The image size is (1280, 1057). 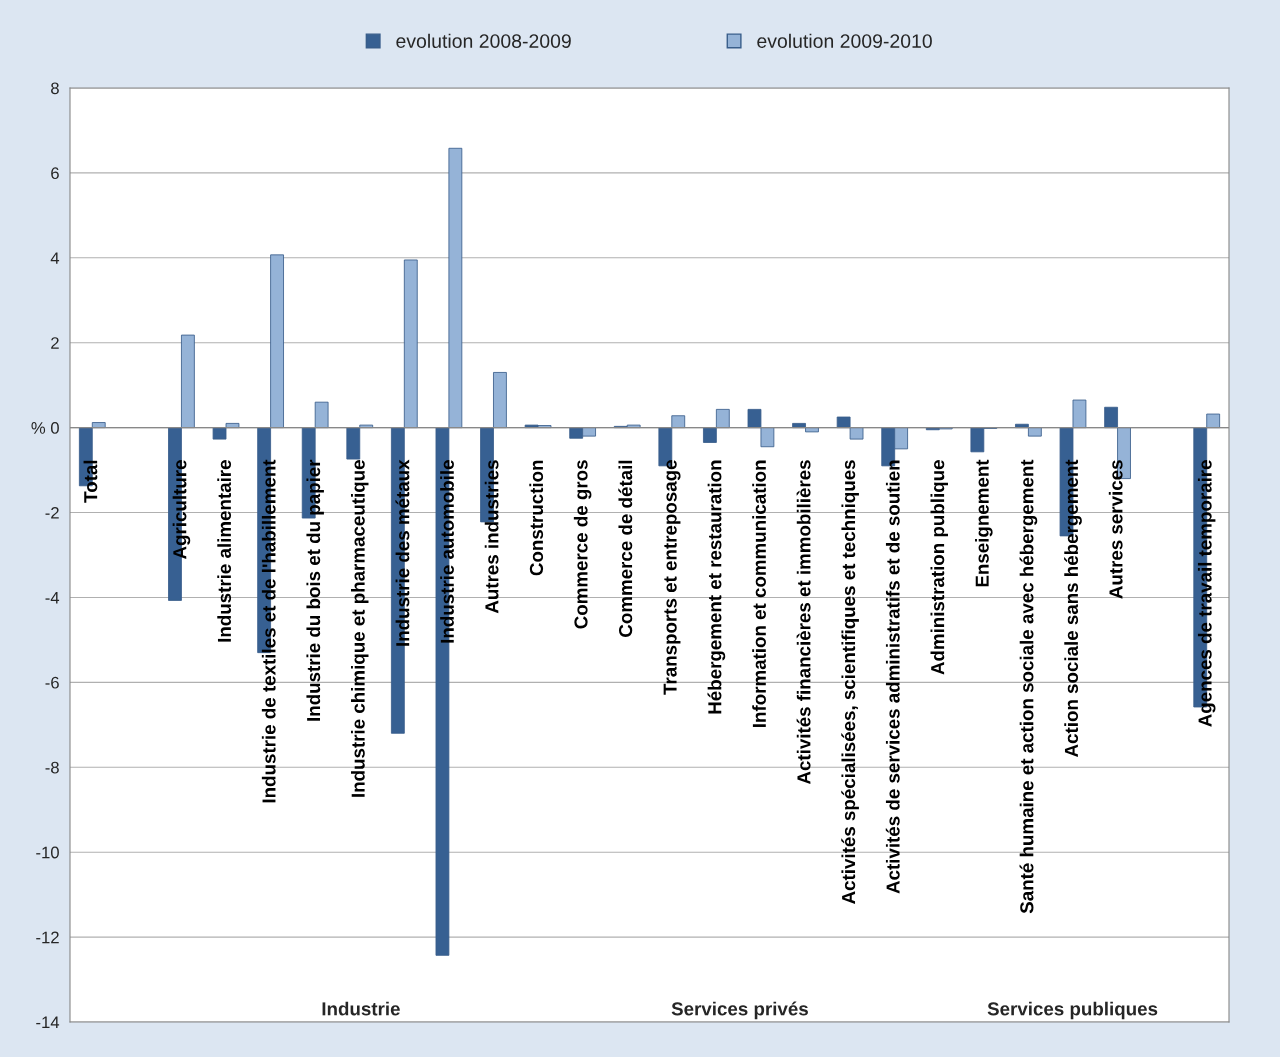 What do you see at coordinates (672, 577) in the screenshot?
I see `x-tick-label: Transports et entreposage` at bounding box center [672, 577].